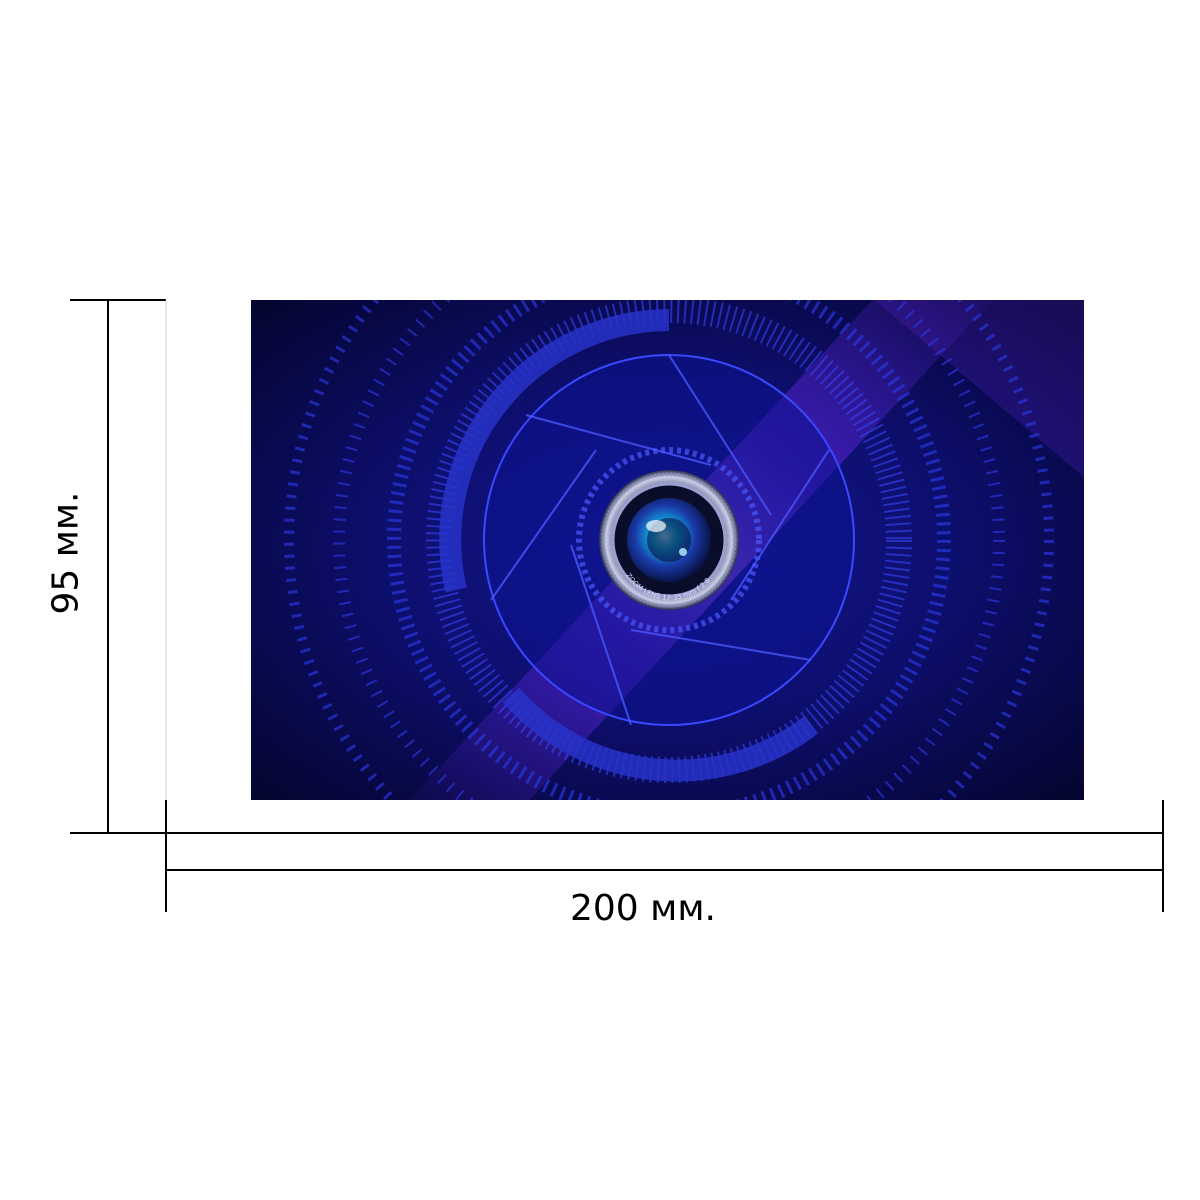  Describe the element at coordinates (643, 908) in the screenshot. I see `width-dimension-label: 200 мм.` at that location.